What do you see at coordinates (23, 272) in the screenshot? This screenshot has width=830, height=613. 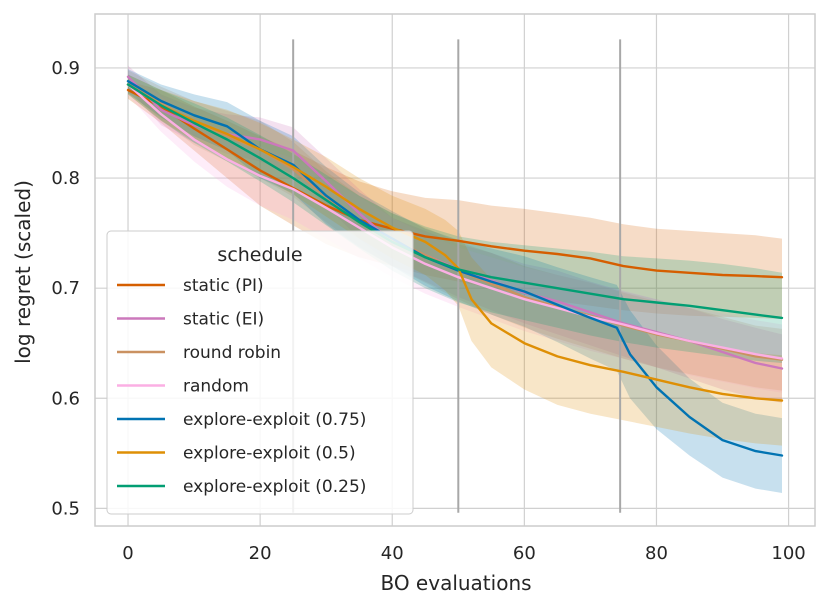 I see `y-axis-label: log regret (scaled)` at bounding box center [23, 272].